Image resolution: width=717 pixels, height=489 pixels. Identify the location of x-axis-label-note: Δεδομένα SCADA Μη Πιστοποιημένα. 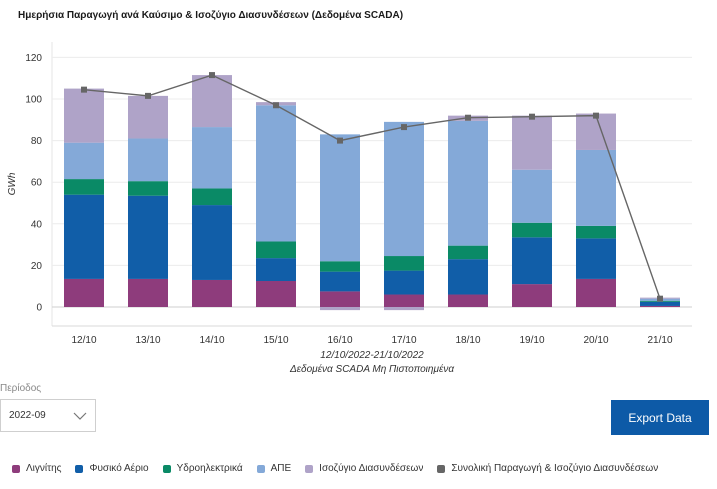
(371, 369).